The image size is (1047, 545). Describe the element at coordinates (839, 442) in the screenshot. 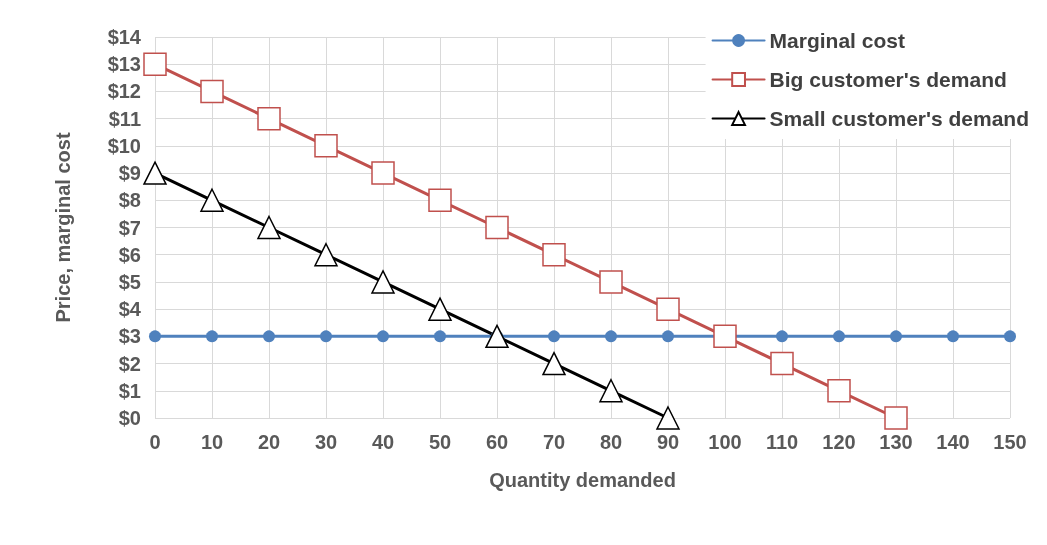

I see `x-tick-label: 120` at that location.